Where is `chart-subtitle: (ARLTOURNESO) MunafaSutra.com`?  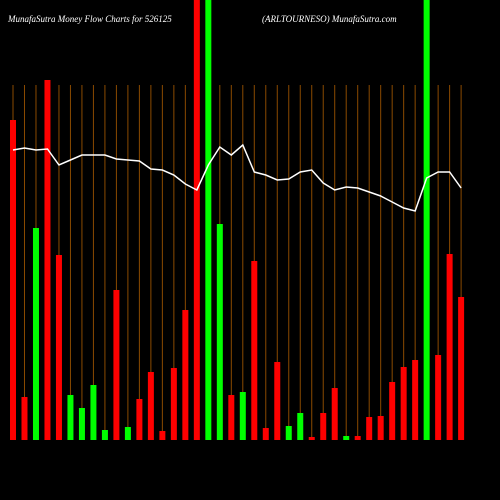 chart-subtitle: (ARLTOURNESO) MunafaSutra.com is located at coordinates (329, 19).